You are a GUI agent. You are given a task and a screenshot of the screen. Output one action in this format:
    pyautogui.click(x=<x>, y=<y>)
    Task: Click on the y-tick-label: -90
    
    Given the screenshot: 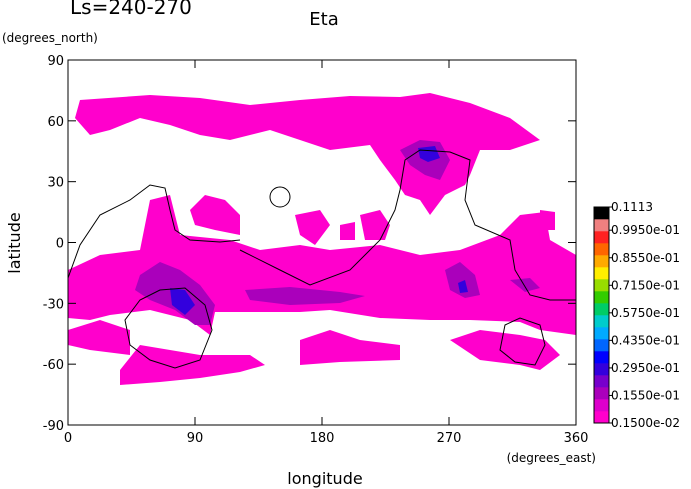 What is the action you would take?
    pyautogui.click(x=53, y=426)
    